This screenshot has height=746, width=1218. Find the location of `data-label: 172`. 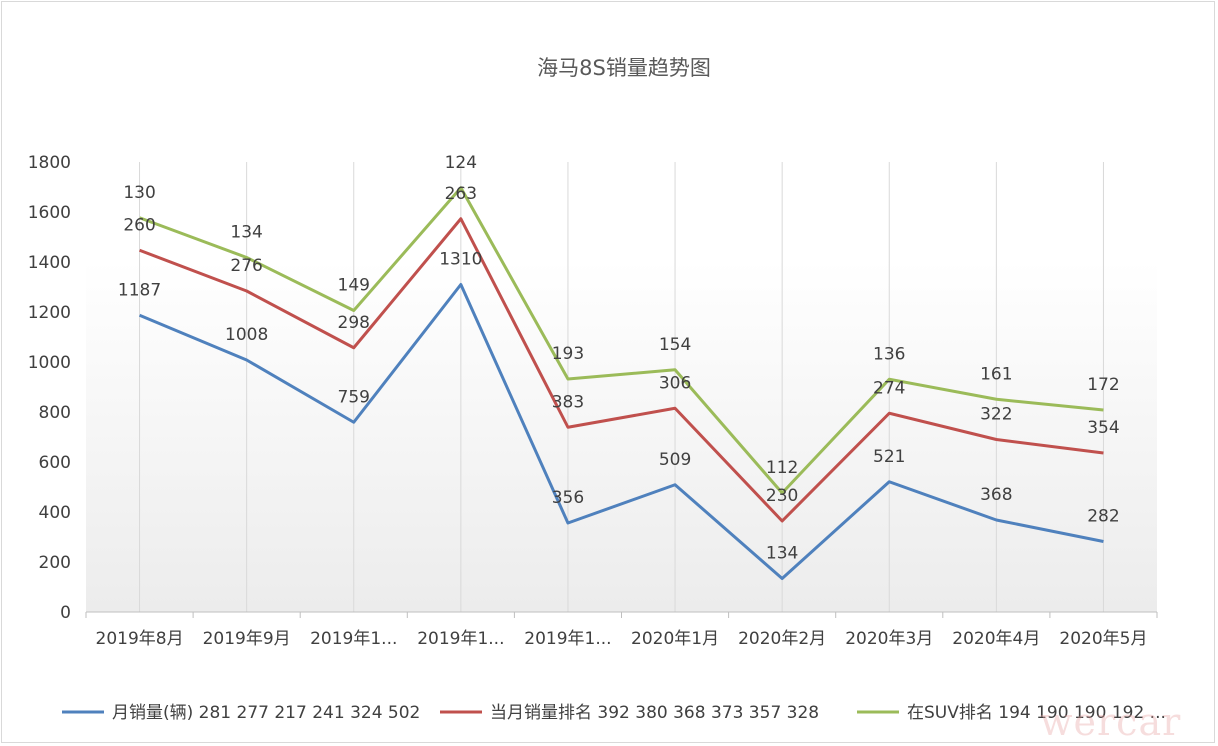

data-label: 172 is located at coordinates (1103, 385).